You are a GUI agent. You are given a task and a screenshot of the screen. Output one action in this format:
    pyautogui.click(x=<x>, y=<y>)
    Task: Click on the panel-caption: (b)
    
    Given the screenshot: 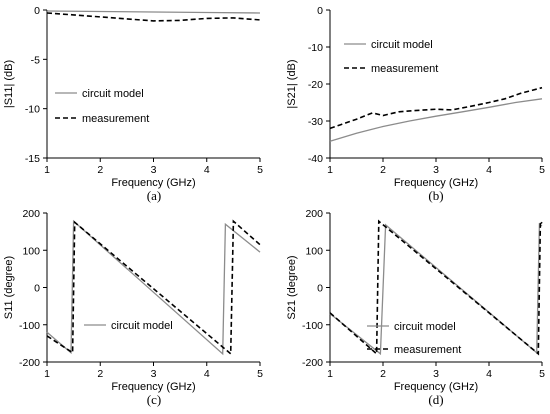 What is the action you would take?
    pyautogui.click(x=435, y=195)
    